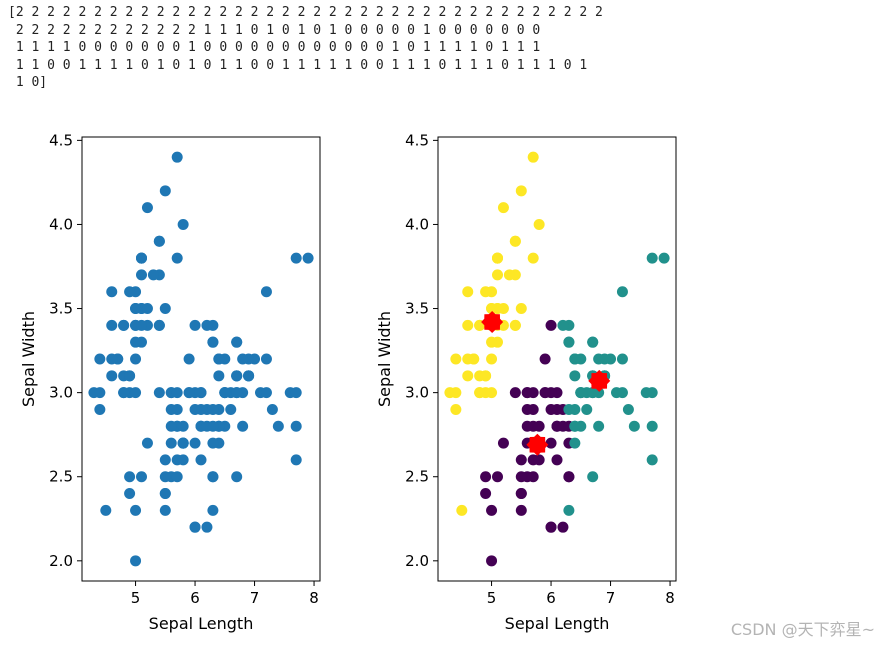  What do you see at coordinates (417, 393) in the screenshot?
I see `right-y-tick-label: 3.0` at bounding box center [417, 393].